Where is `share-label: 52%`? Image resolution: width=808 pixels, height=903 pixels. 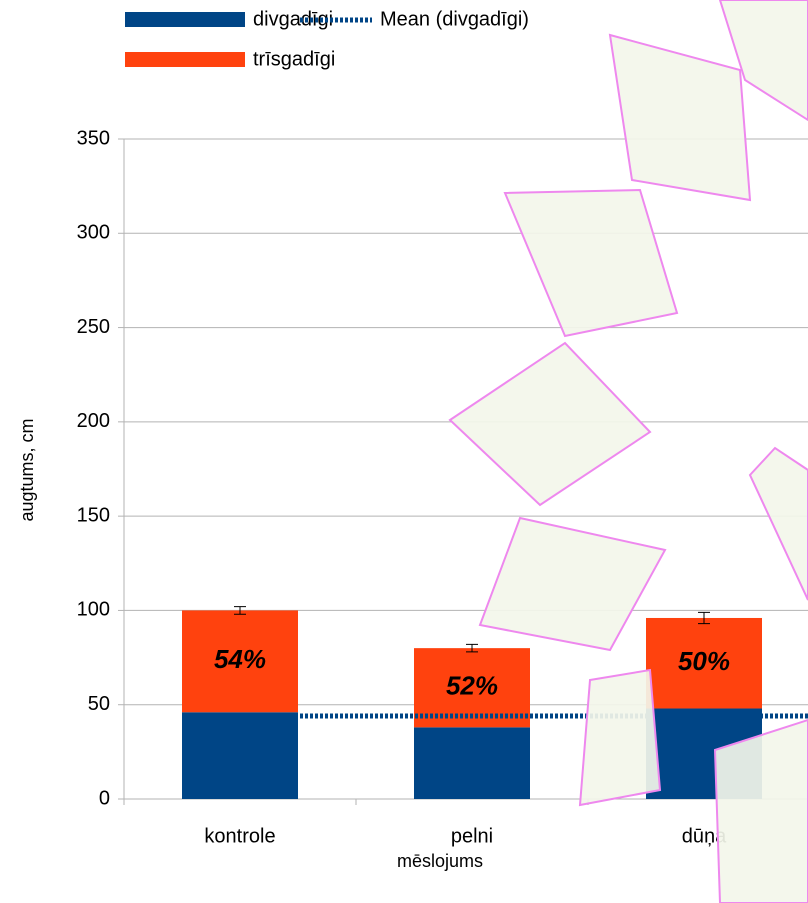 share-label: 52% is located at coordinates (472, 686).